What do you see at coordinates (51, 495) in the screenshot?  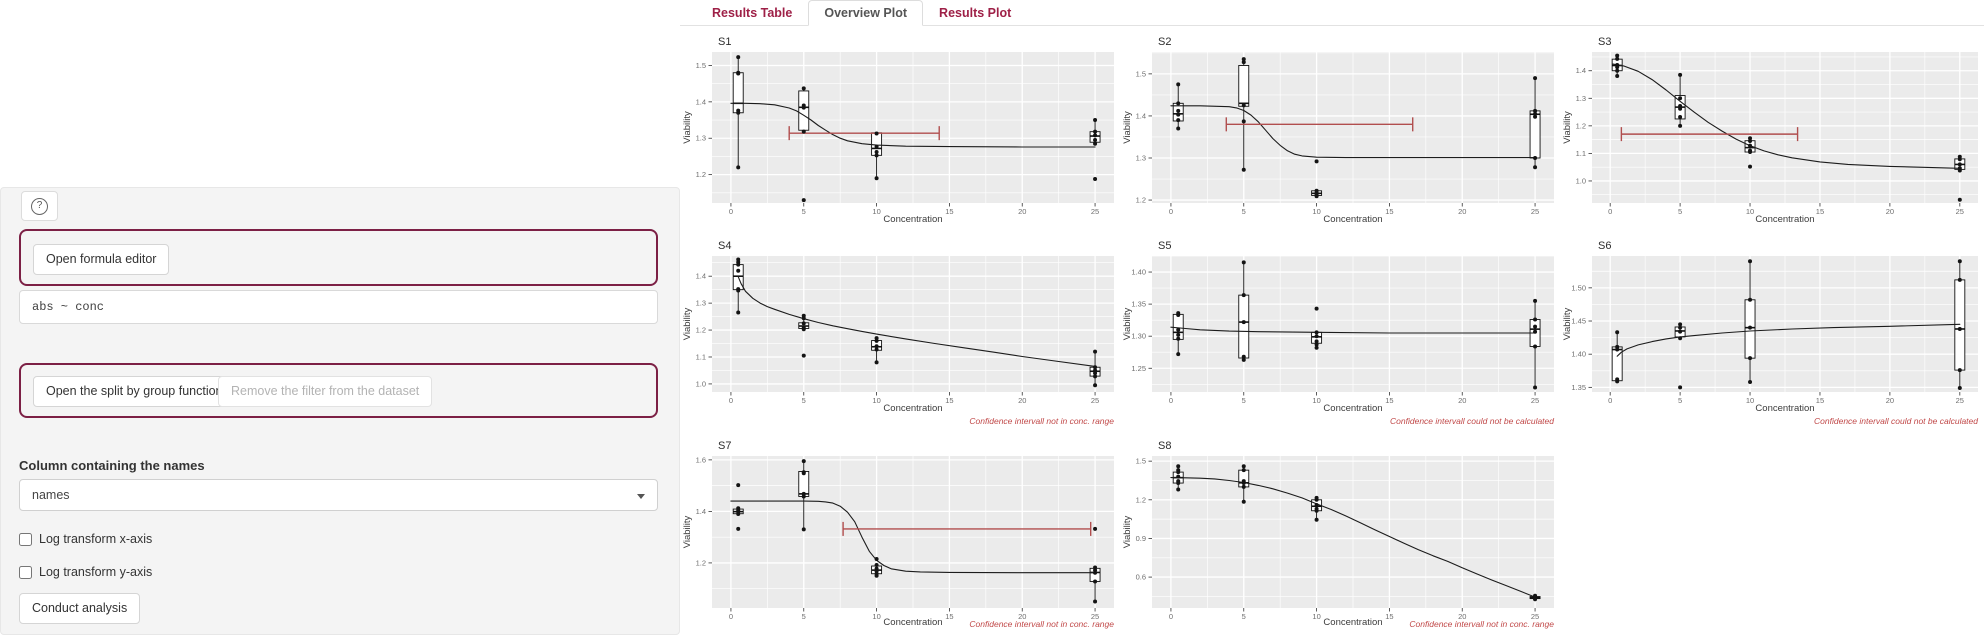 I see `names-select-value: names` at bounding box center [51, 495].